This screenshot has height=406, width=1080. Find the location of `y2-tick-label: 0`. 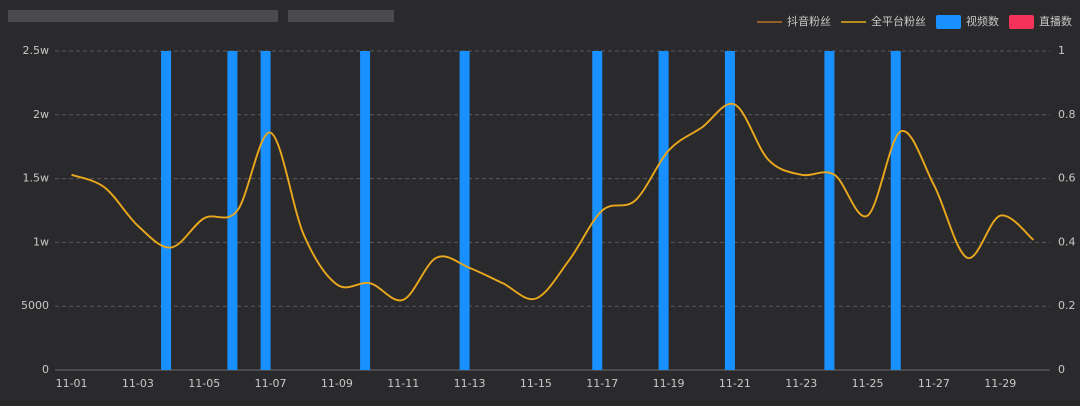

y2-tick-label: 0 is located at coordinates (1061, 369).